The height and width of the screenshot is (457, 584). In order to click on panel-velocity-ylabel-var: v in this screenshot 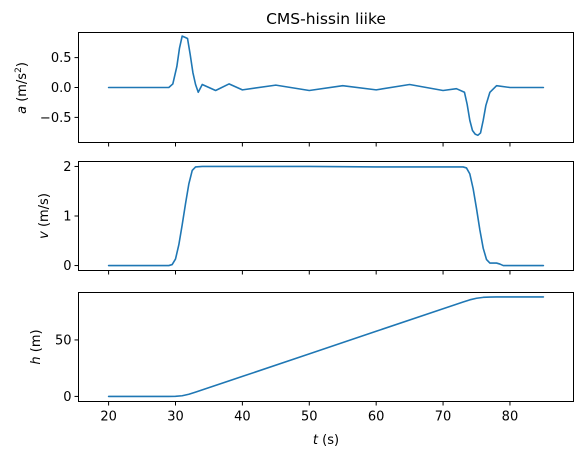, I will do `click(44, 235)`.